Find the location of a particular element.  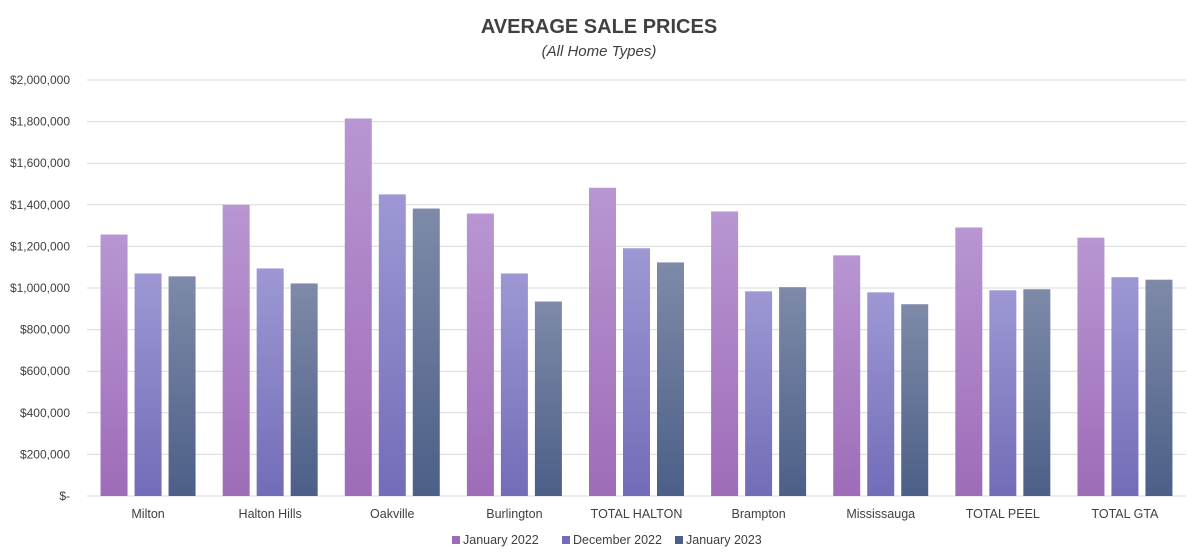

chart-subtitle: (All Home Types) is located at coordinates (599, 51).